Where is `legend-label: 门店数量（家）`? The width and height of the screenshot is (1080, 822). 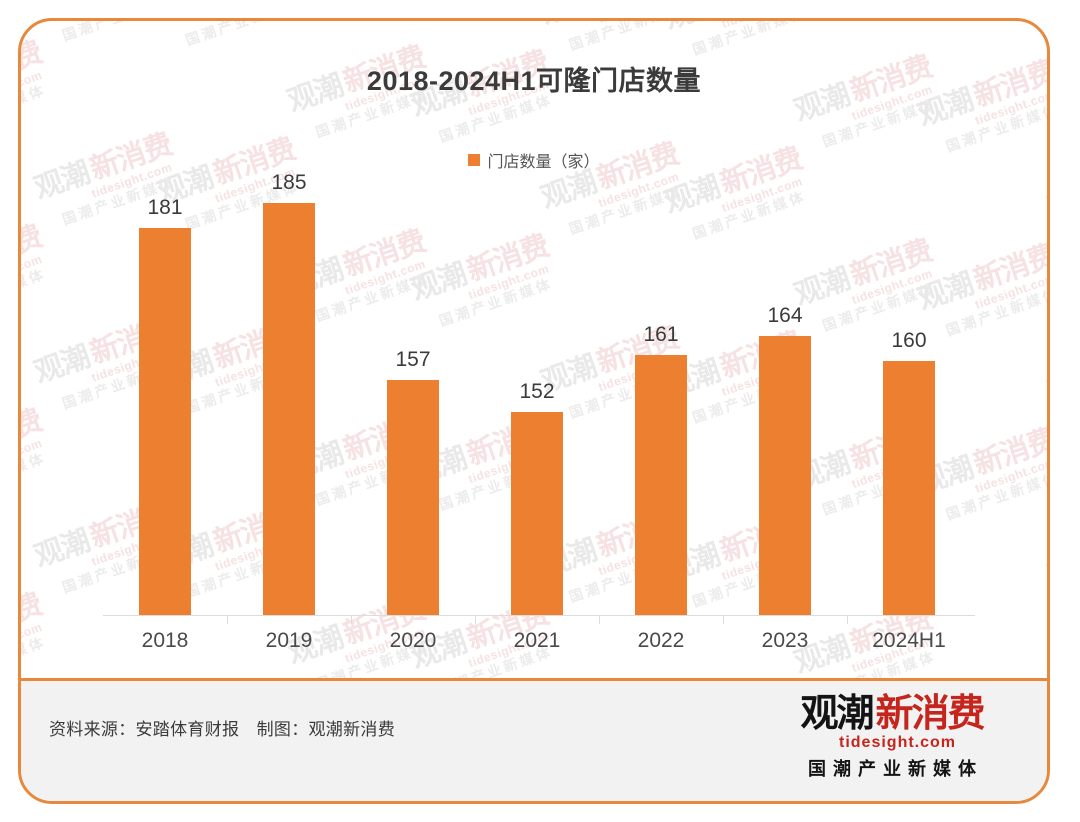
legend-label: 门店数量（家） is located at coordinates (543, 162).